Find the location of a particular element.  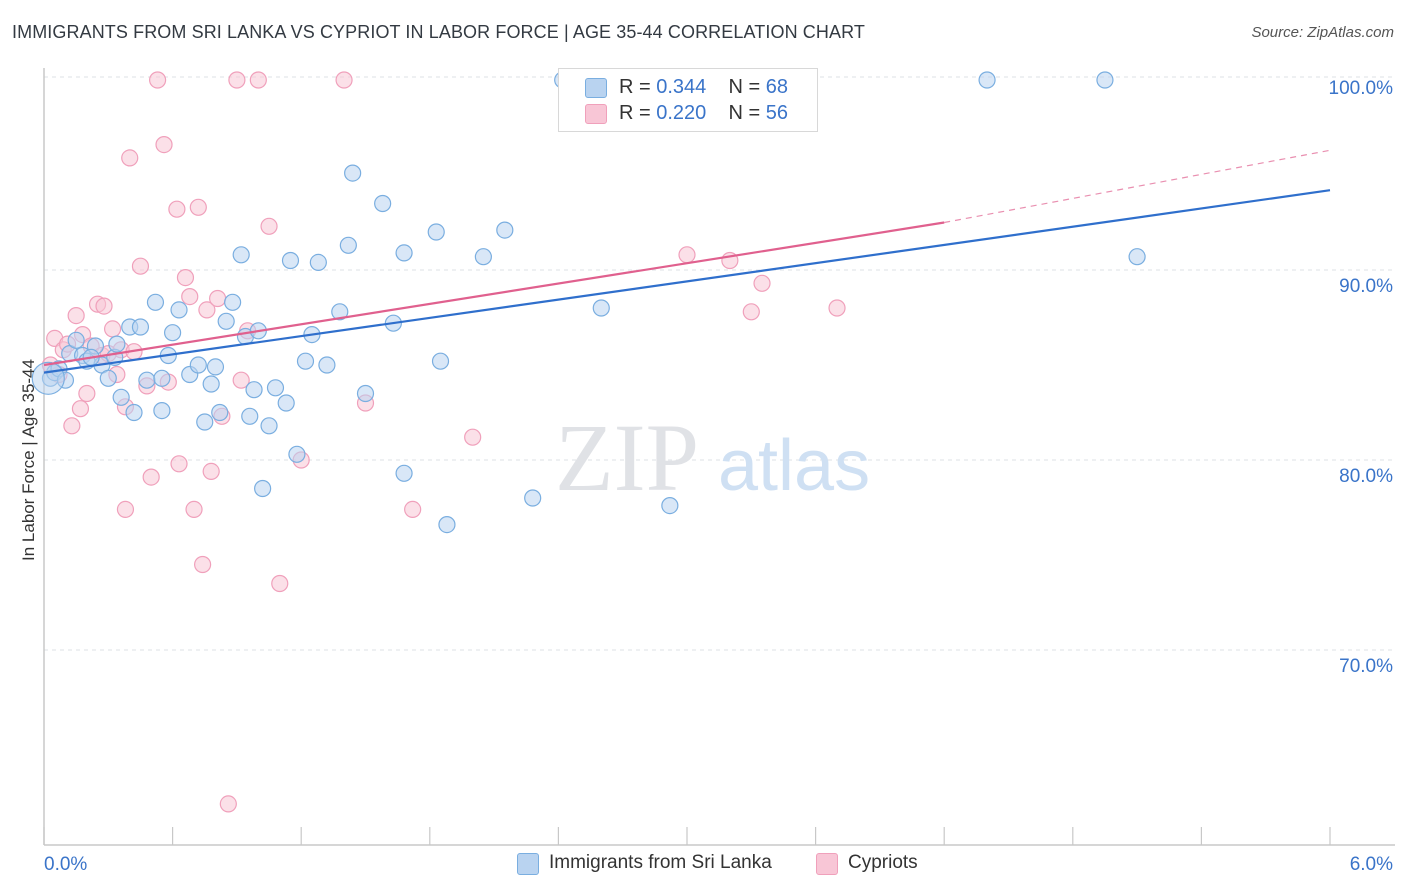

bottom-legend-label-blue: Immigrants from Sri Lanka is located at coordinates (660, 862).